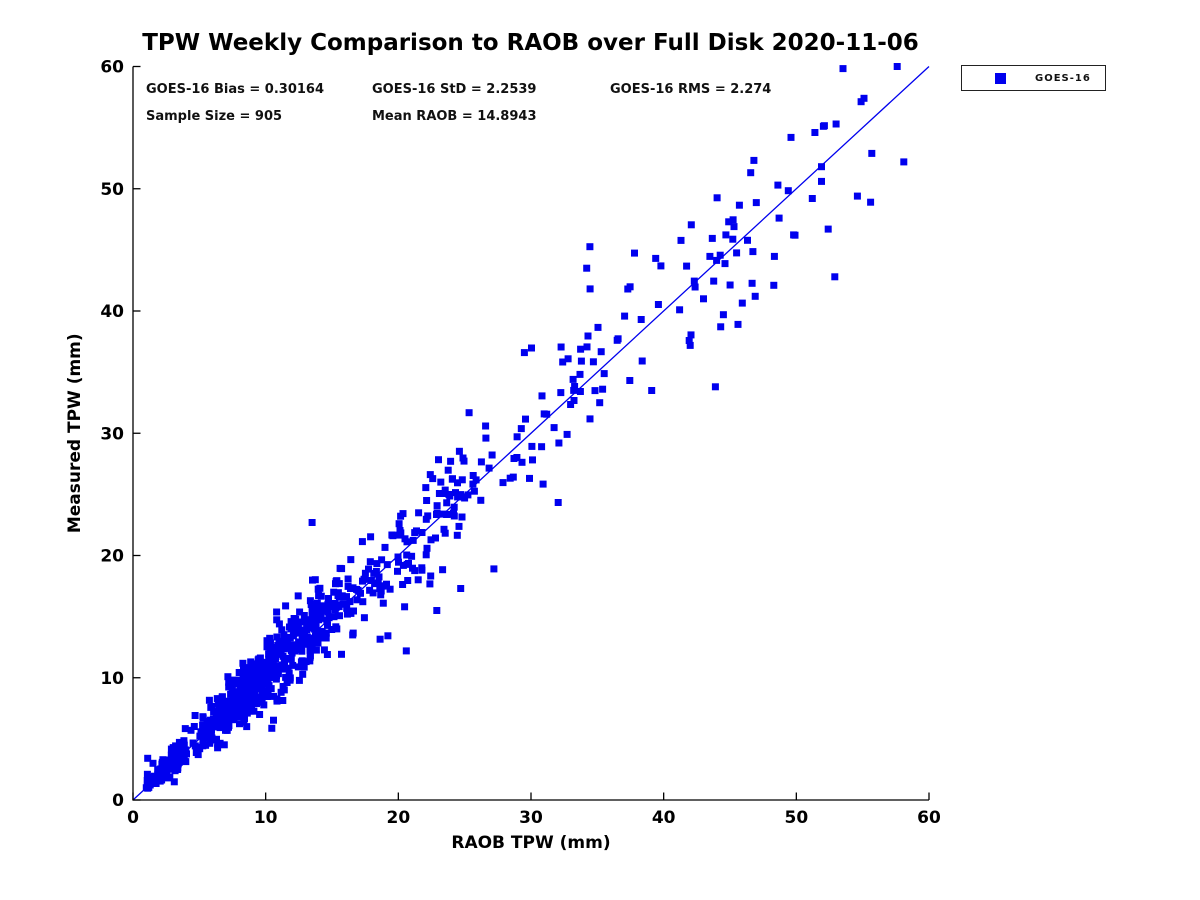  Describe the element at coordinates (796, 818) in the screenshot. I see `x-tick-label: 50` at that location.